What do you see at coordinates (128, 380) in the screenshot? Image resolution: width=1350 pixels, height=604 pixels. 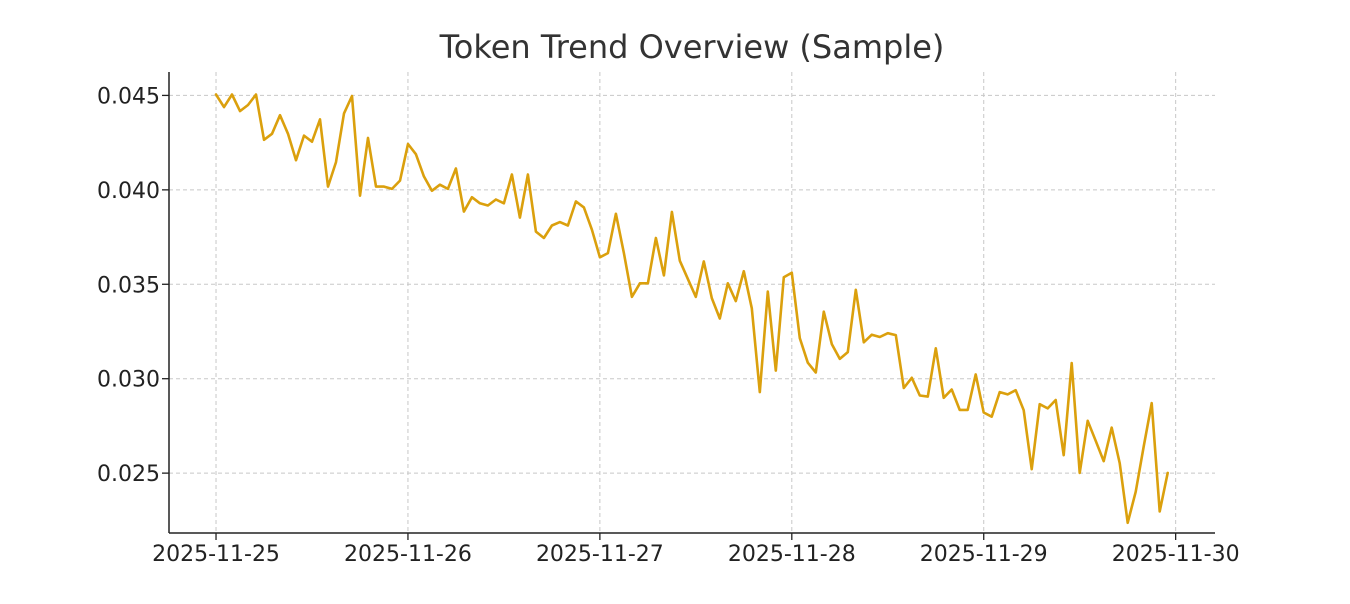 I see `y-tick-label: 0.030` at bounding box center [128, 380].